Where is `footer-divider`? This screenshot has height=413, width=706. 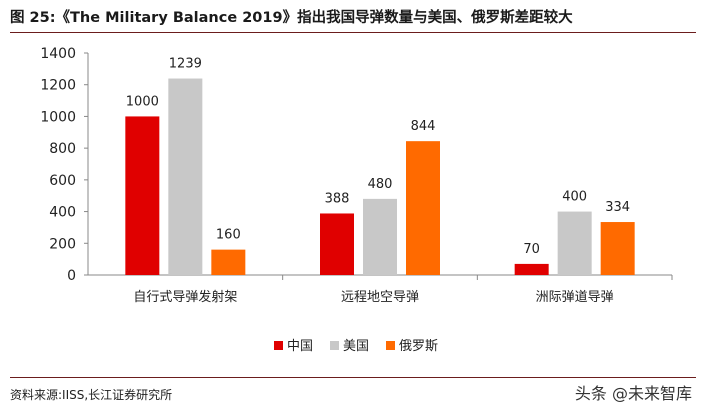 footer-divider is located at coordinates (353, 377).